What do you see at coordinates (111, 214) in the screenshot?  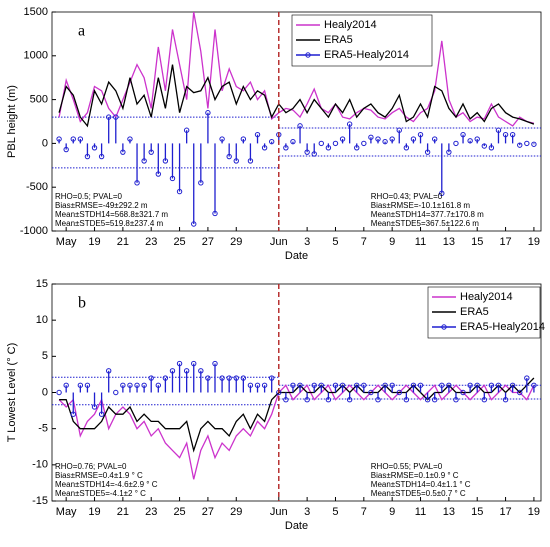 I see `stat-annotation: Mean±STDH14=568.8±321.7 m` at bounding box center [111, 214].